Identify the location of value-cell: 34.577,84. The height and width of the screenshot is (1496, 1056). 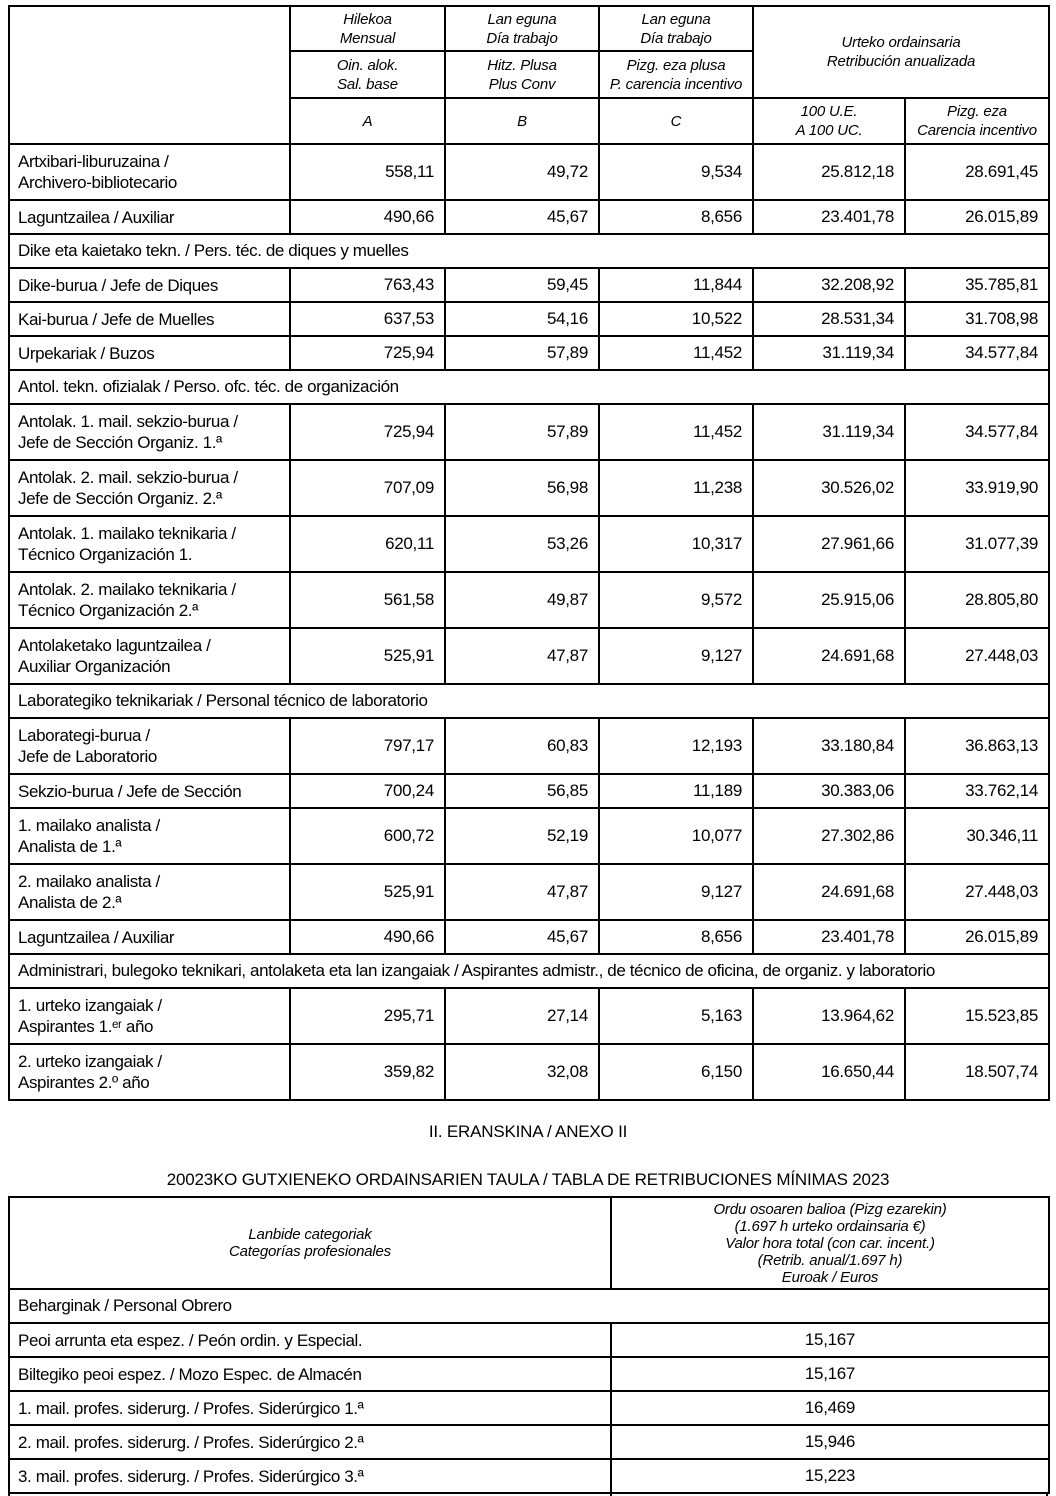
(977, 432).